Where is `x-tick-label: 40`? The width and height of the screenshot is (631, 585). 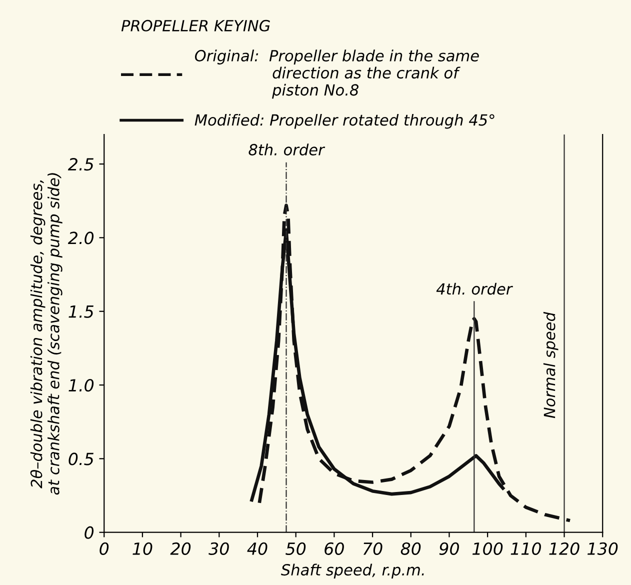 x-tick-label: 40 is located at coordinates (257, 548).